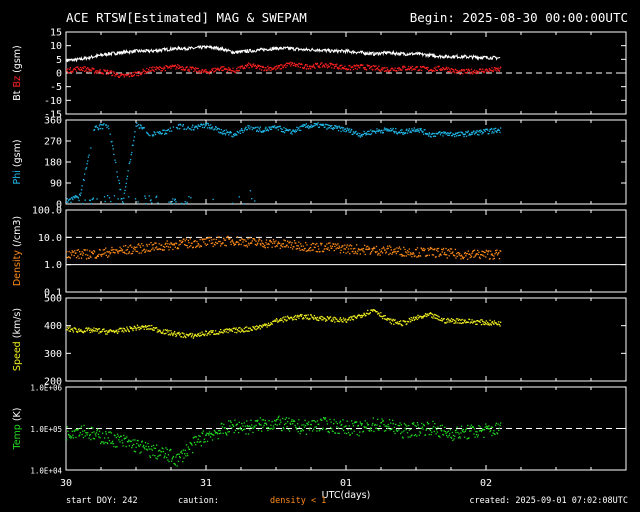 The width and height of the screenshot is (640, 512). I want to click on y-tick-label: 1.0, so click(53, 265).